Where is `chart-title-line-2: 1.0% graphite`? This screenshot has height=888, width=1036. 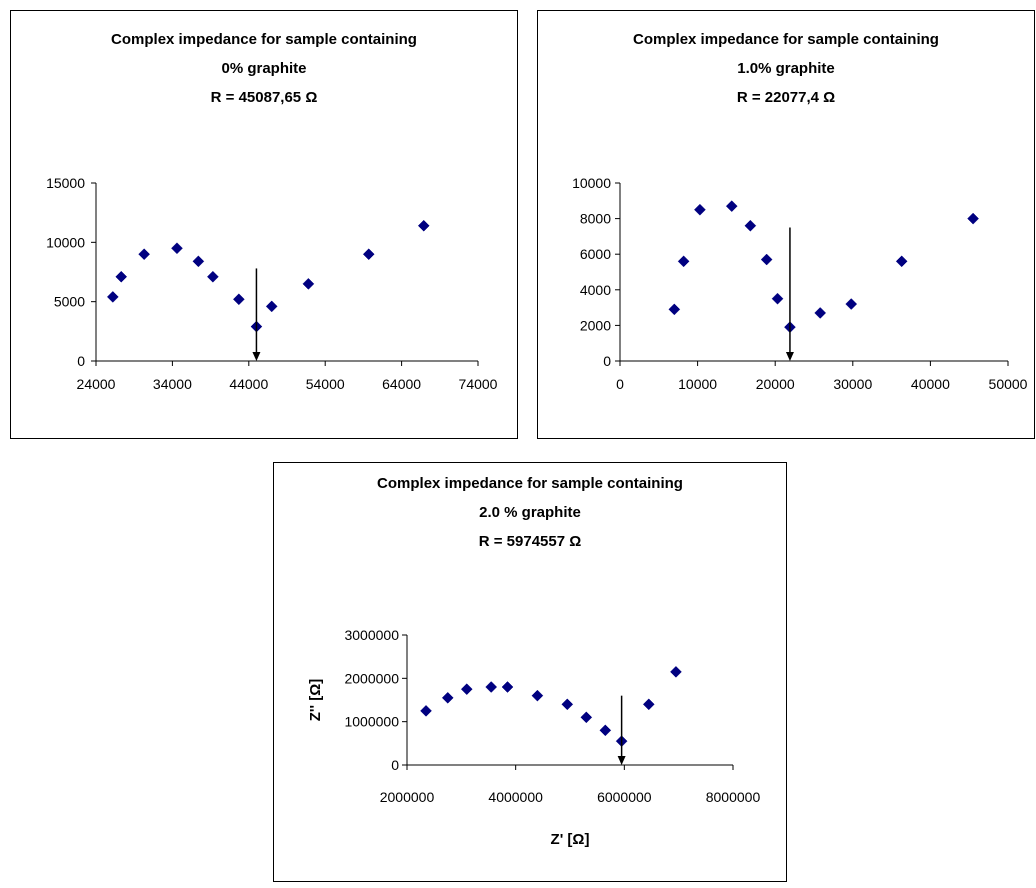
chart-title-line-2: 1.0% graphite is located at coordinates (786, 68).